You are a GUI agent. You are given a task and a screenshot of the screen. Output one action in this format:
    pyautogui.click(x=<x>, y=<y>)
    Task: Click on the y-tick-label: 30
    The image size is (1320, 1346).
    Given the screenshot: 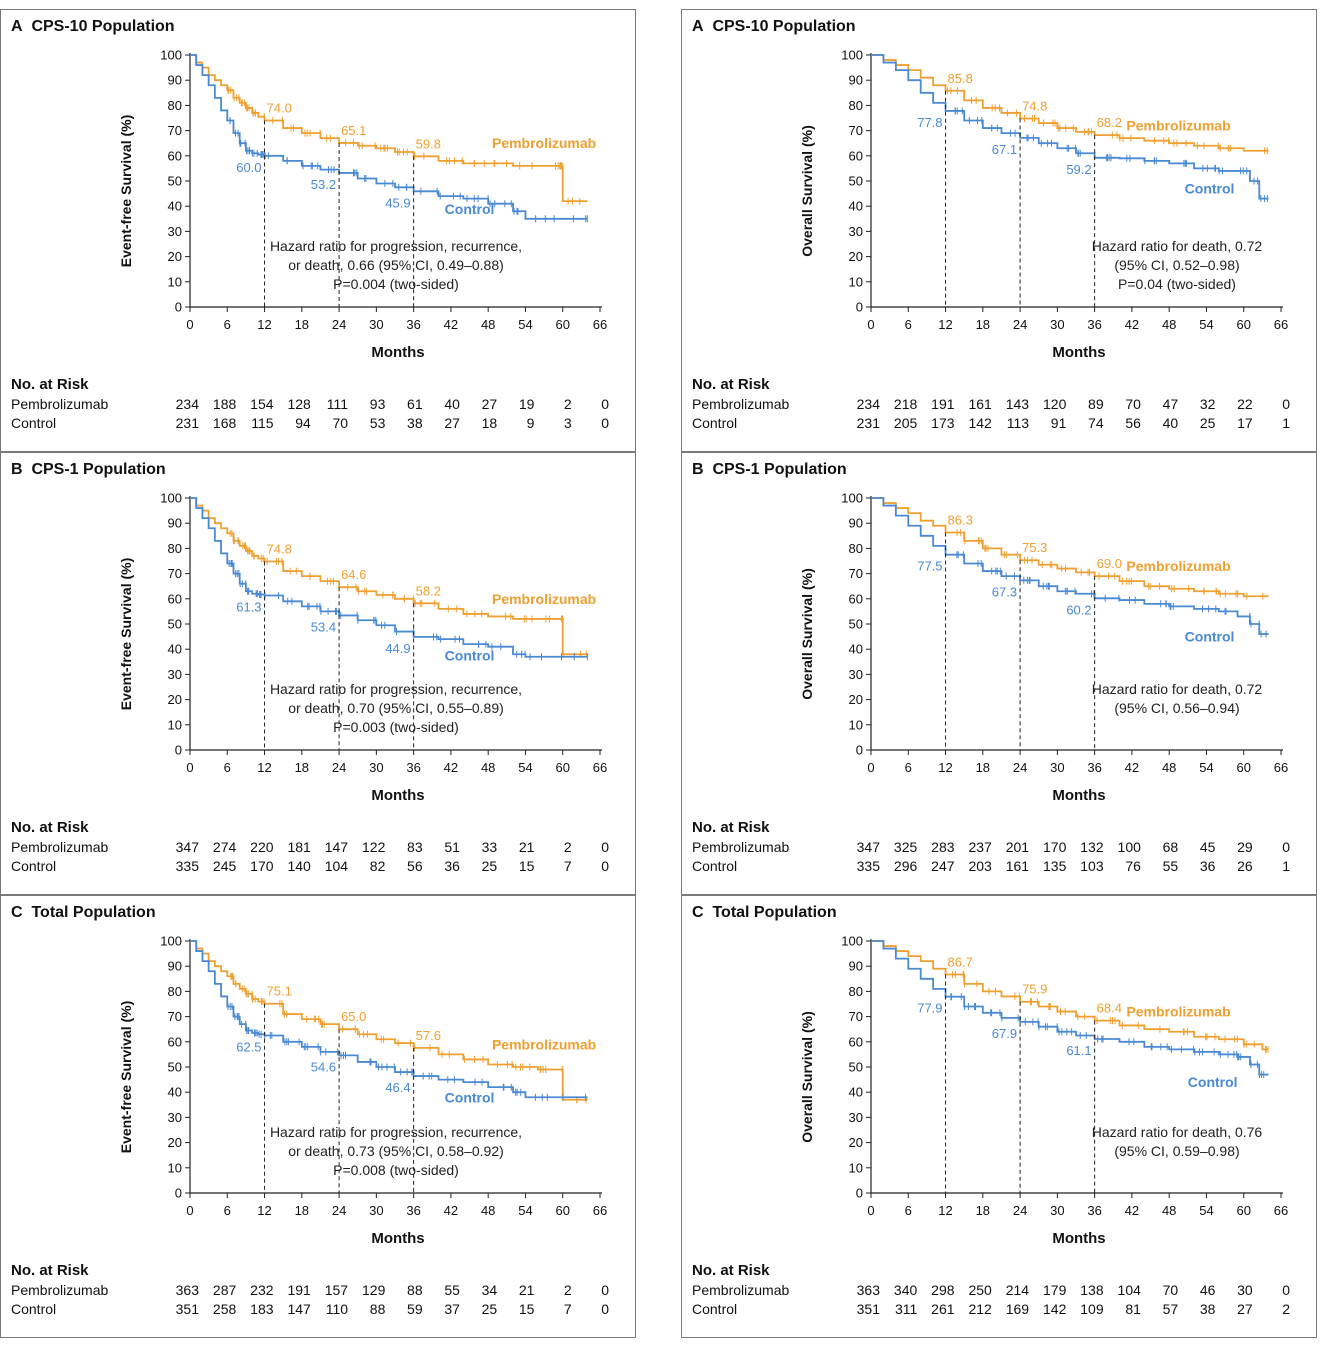 What is the action you would take?
    pyautogui.click(x=175, y=231)
    